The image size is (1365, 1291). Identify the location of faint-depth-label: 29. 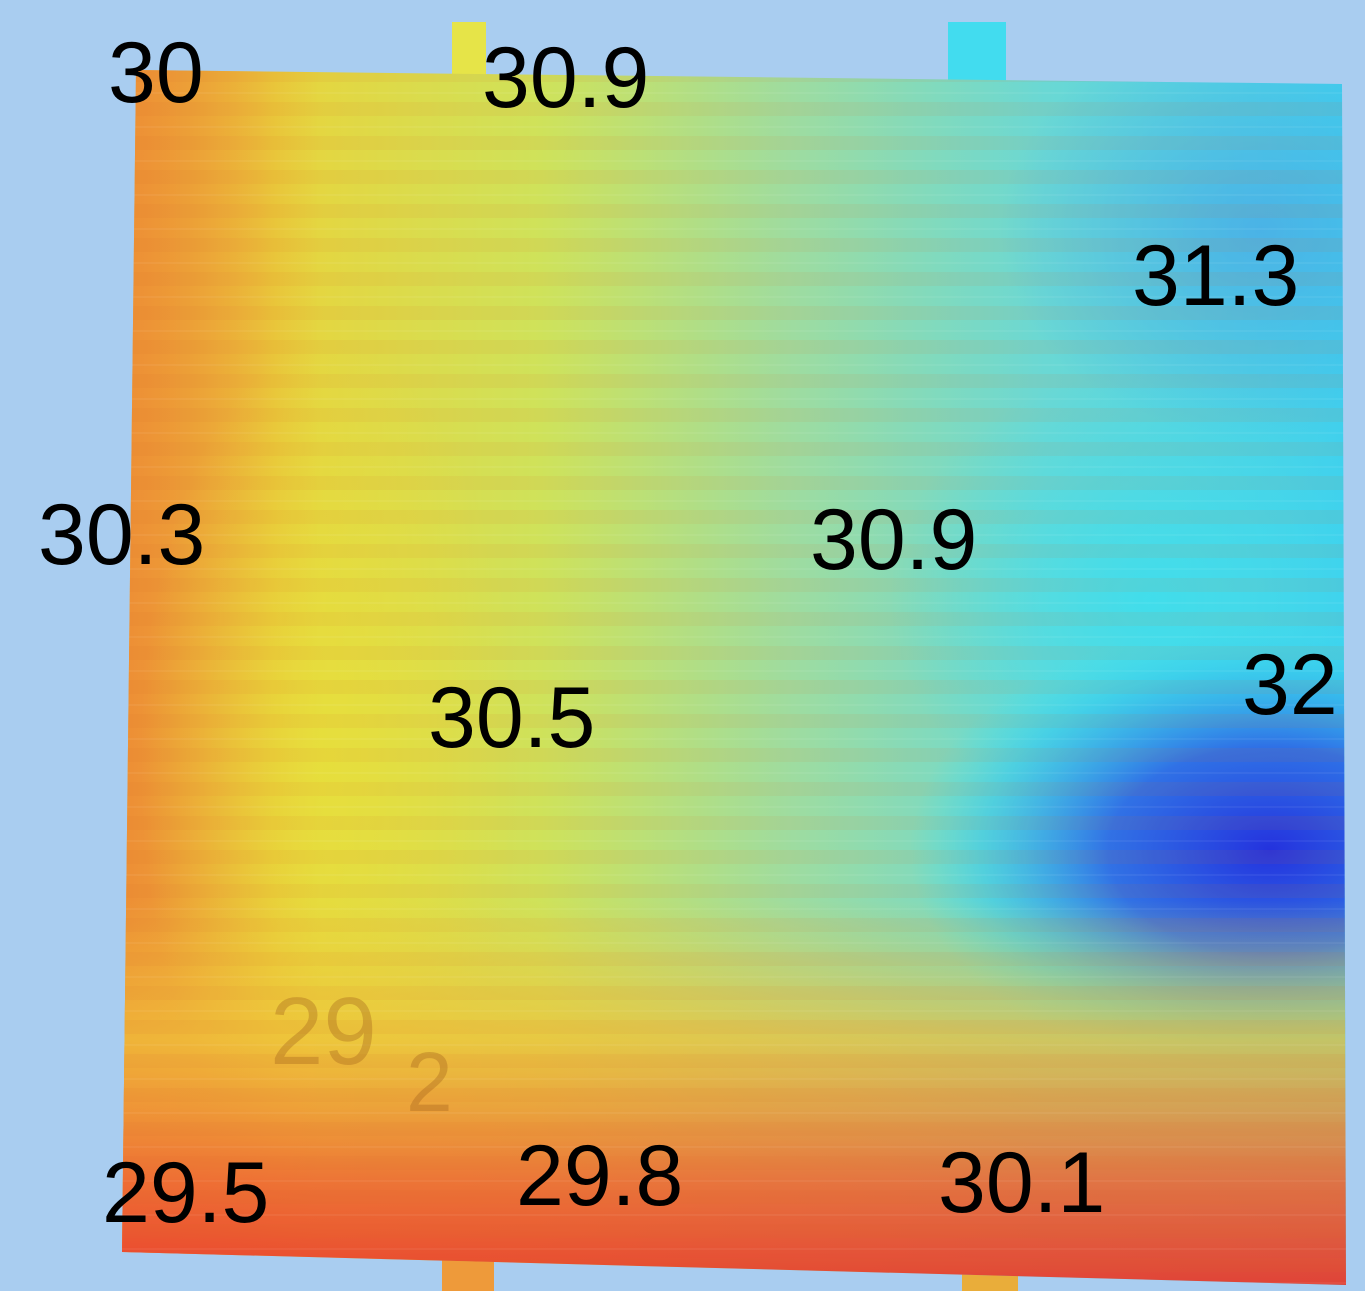
(323, 1031).